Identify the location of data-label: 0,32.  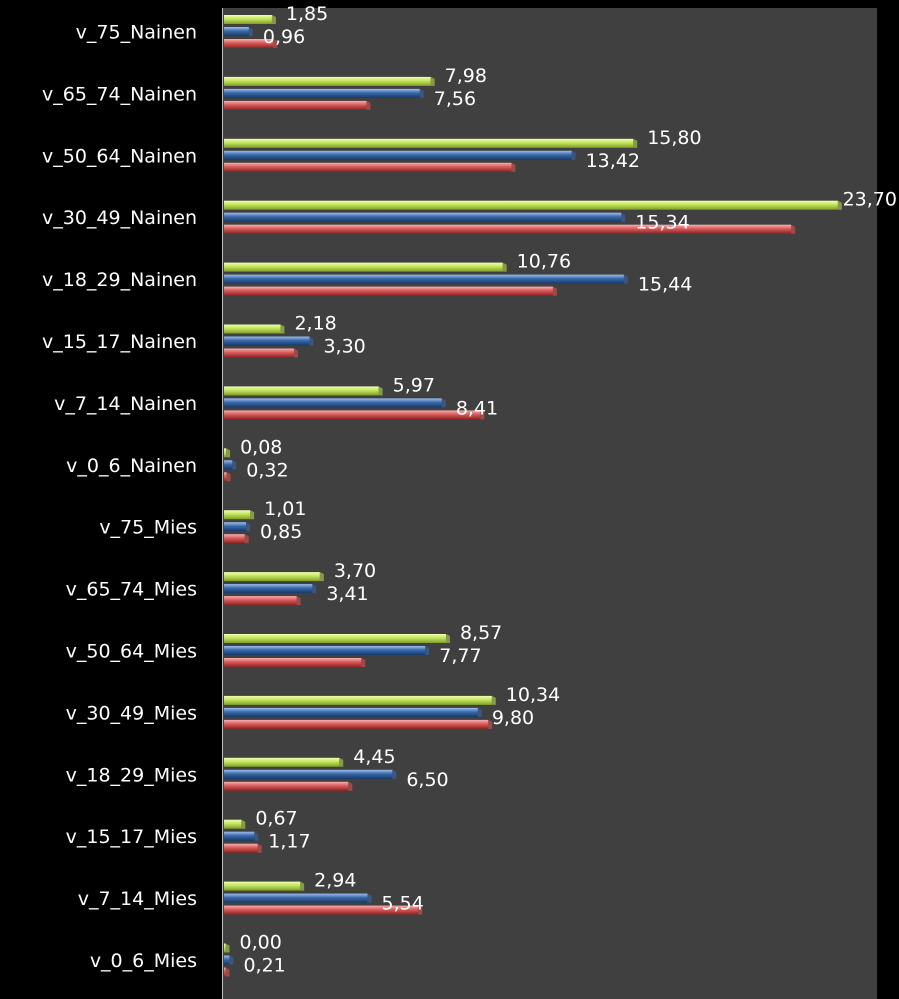
(267, 470).